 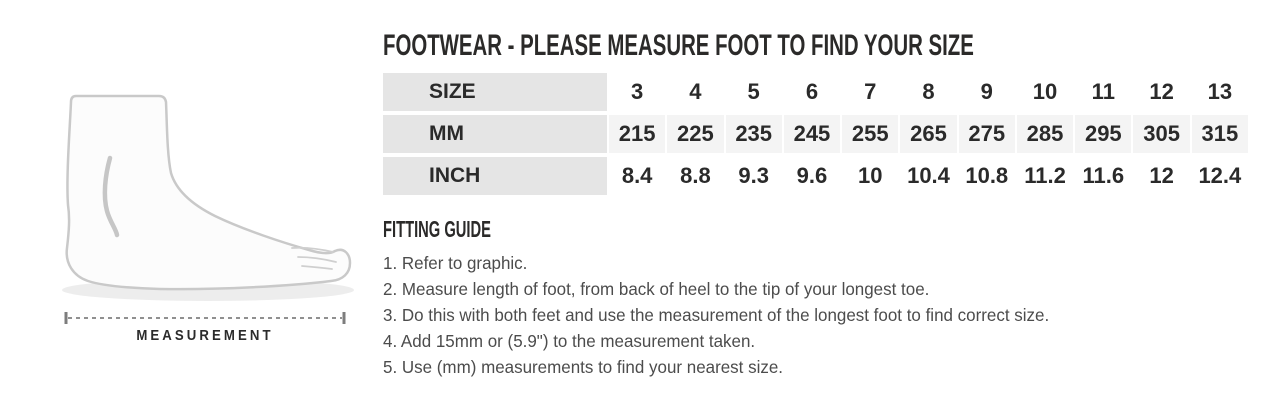 What do you see at coordinates (1103, 176) in the screenshot?
I see `size-table-cell: 11.6` at bounding box center [1103, 176].